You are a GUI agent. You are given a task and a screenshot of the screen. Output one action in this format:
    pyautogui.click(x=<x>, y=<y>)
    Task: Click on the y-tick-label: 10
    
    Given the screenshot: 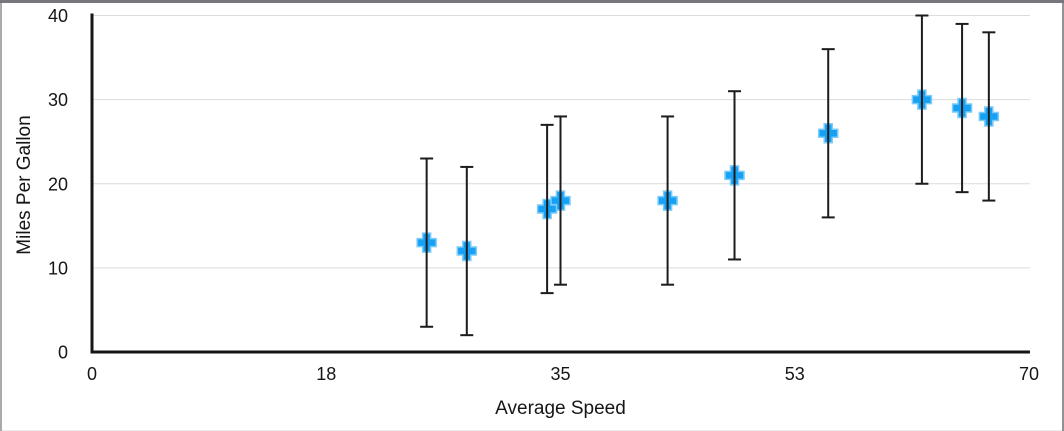 What is the action you would take?
    pyautogui.click(x=58, y=268)
    